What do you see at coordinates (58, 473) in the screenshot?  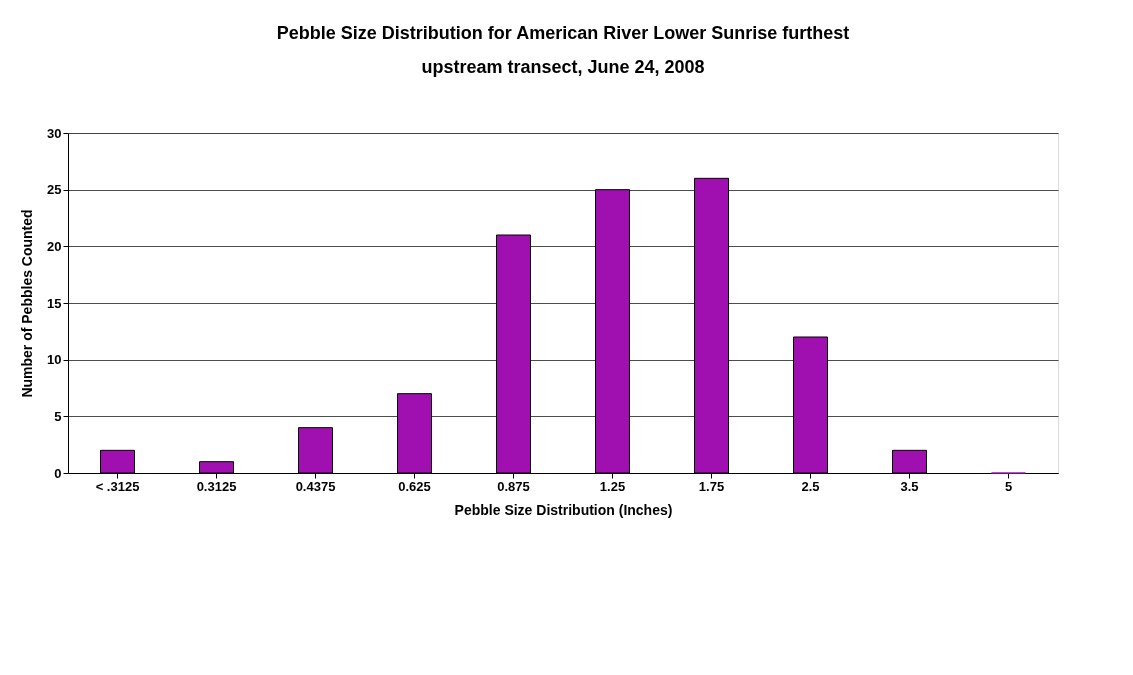 I see `y-tick-label: 0` at bounding box center [58, 473].